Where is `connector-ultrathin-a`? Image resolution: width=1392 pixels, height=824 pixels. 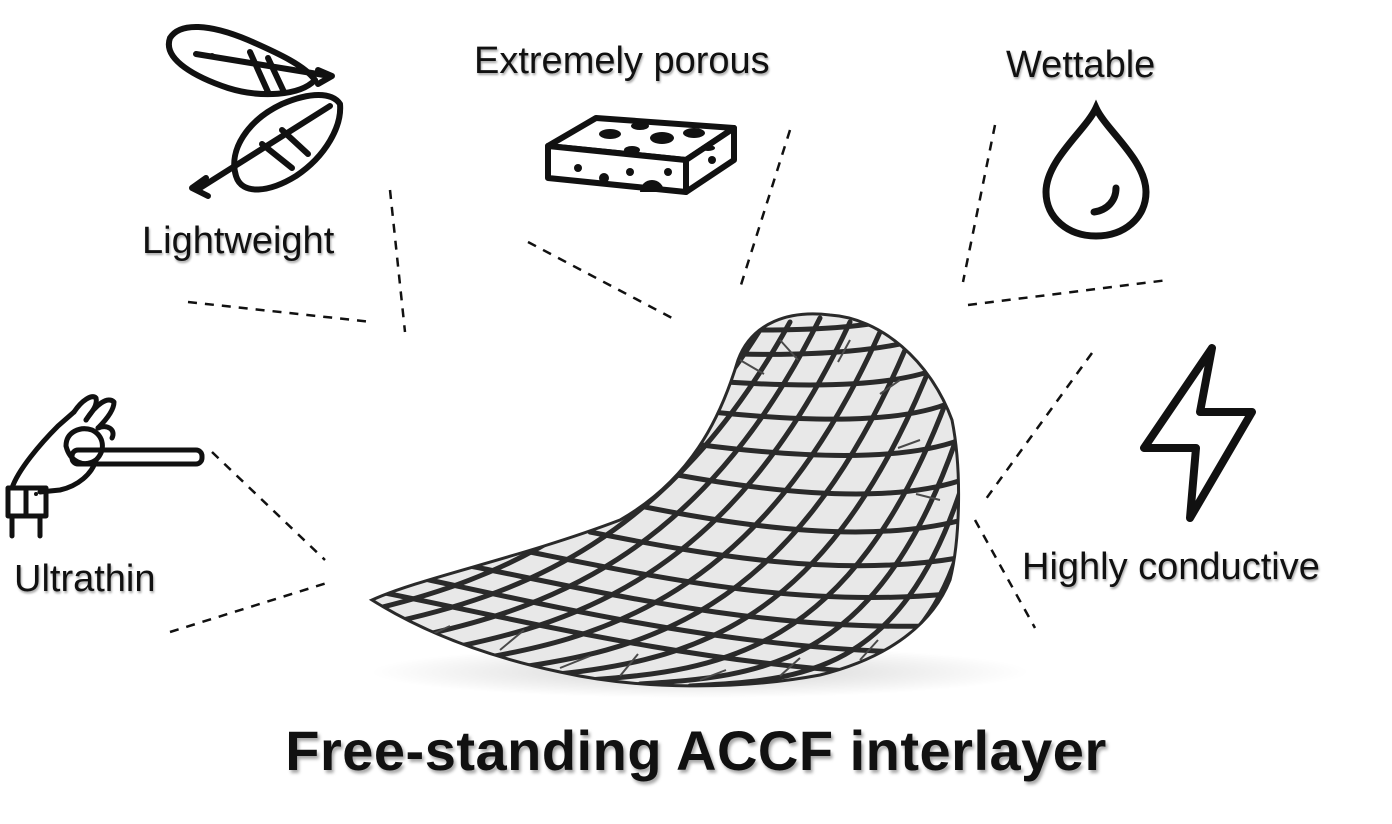
connector-ultrathin-a is located at coordinates (268, 506).